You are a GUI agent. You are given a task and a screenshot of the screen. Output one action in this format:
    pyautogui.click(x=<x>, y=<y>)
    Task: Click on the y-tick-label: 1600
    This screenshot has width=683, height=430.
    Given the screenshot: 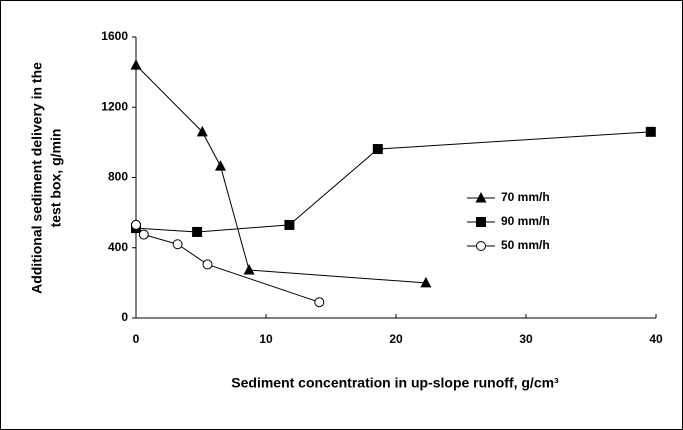 What is the action you would take?
    pyautogui.click(x=114, y=36)
    